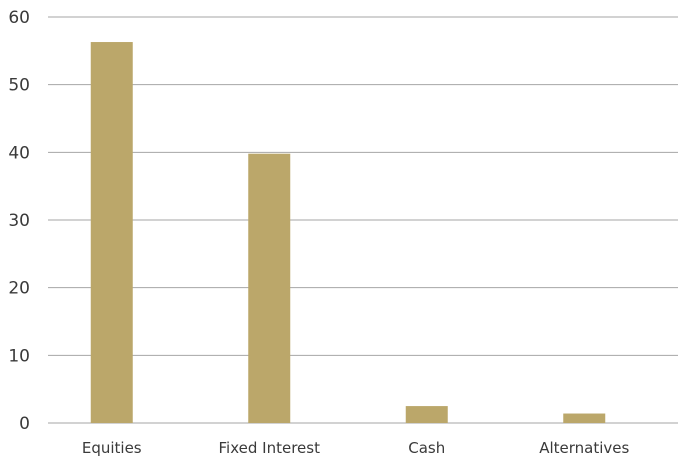  I want to click on x-category-label: Fixed Interest, so click(270, 448).